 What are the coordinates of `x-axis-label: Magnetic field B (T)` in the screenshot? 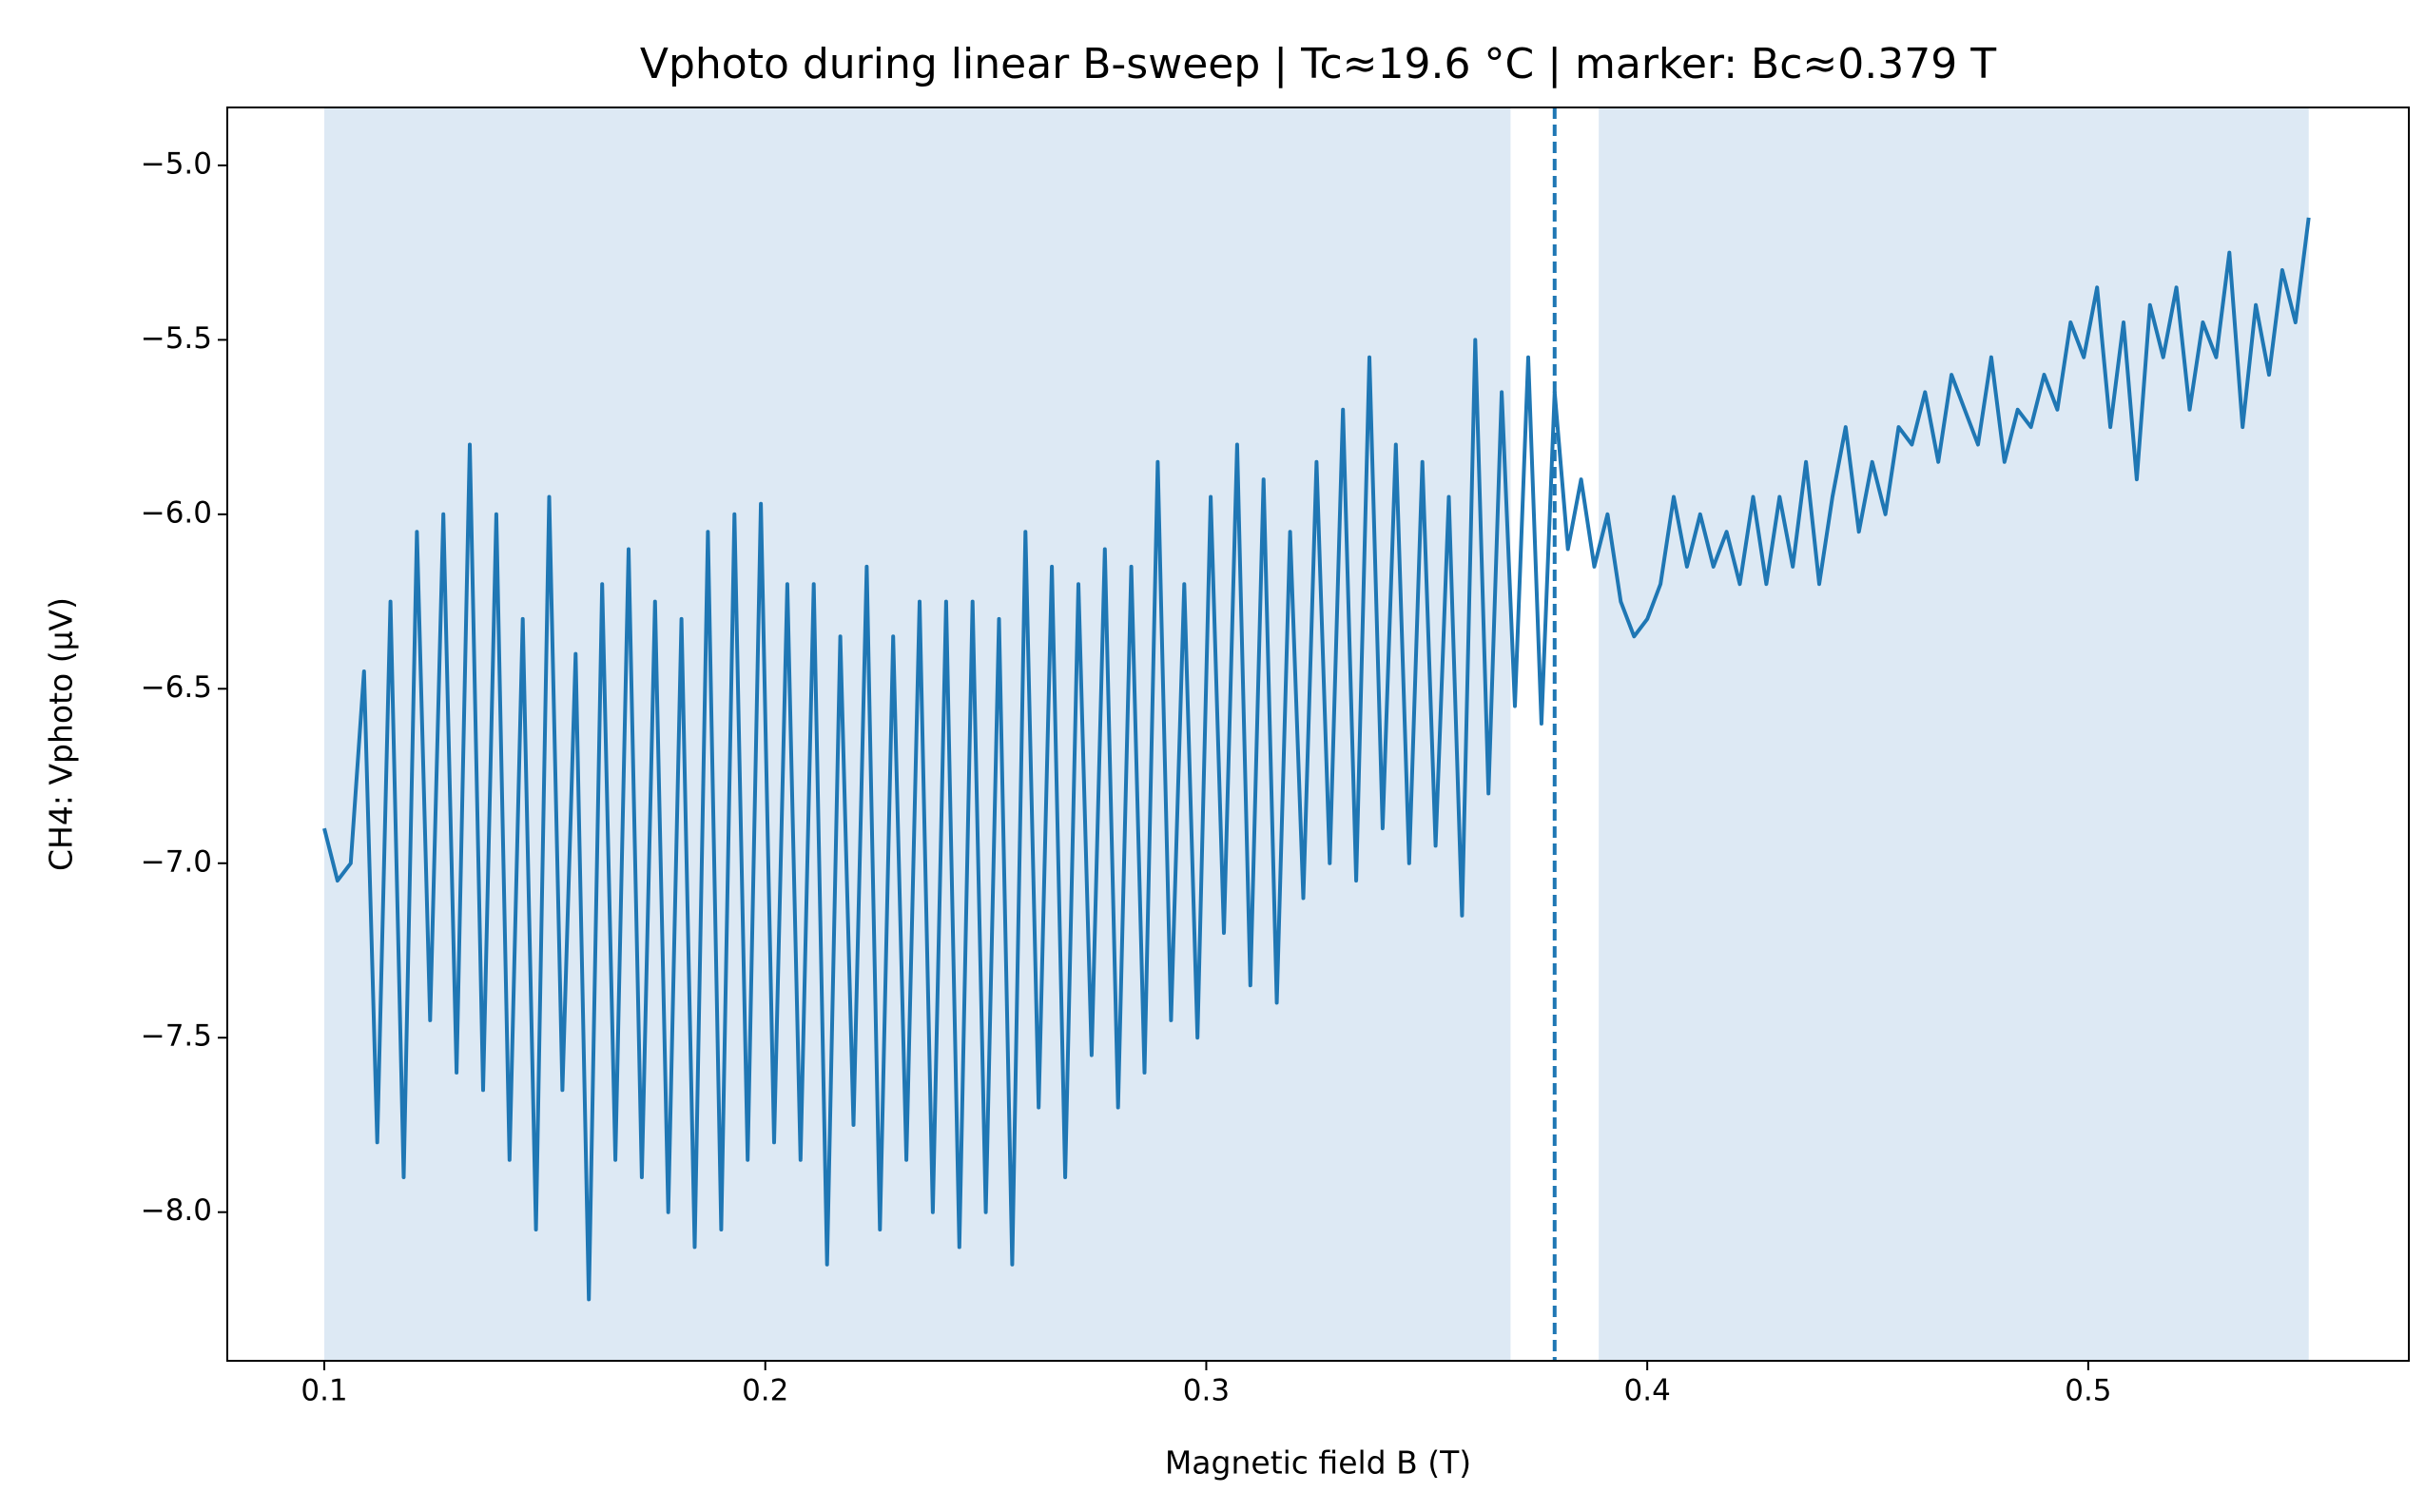 It's located at (1318, 1463).